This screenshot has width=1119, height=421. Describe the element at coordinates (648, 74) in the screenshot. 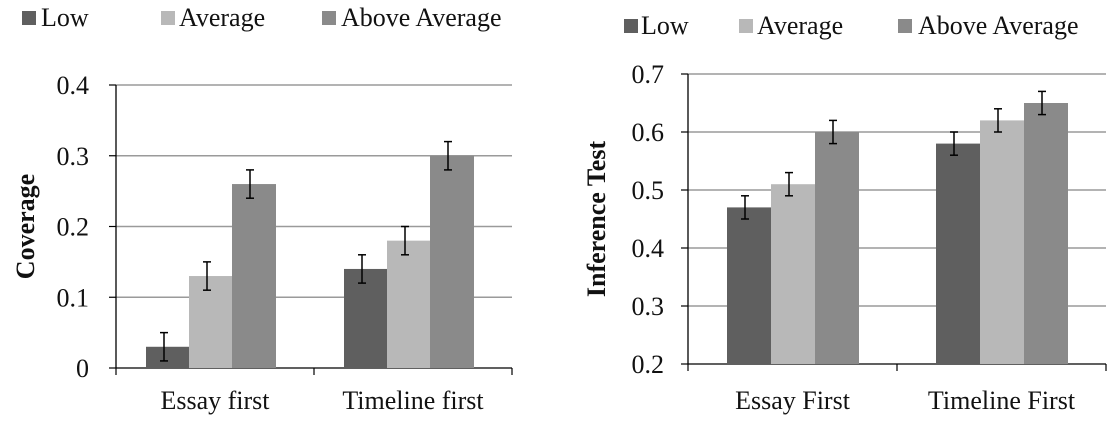

I see `y-tick-label: 0.7` at that location.